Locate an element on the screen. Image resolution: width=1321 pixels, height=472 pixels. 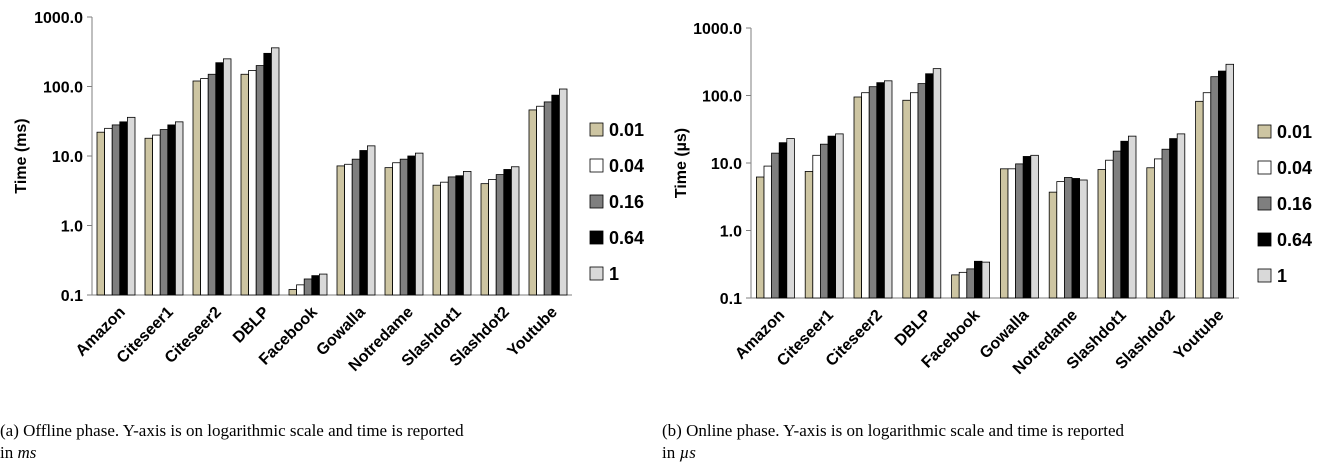
y-axis-title: Time (µs) is located at coordinates (681, 163).